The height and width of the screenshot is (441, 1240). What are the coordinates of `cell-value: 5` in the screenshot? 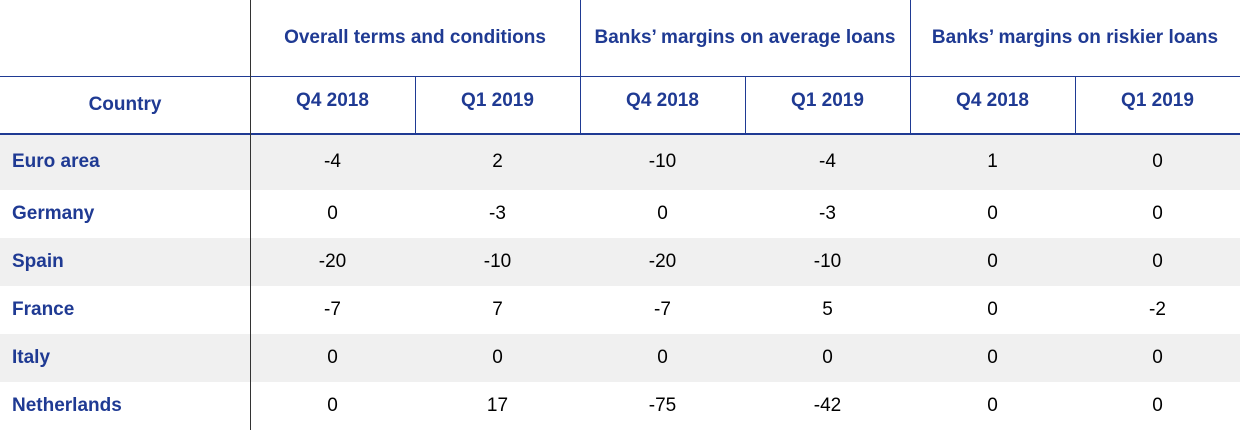 It's located at (827, 309).